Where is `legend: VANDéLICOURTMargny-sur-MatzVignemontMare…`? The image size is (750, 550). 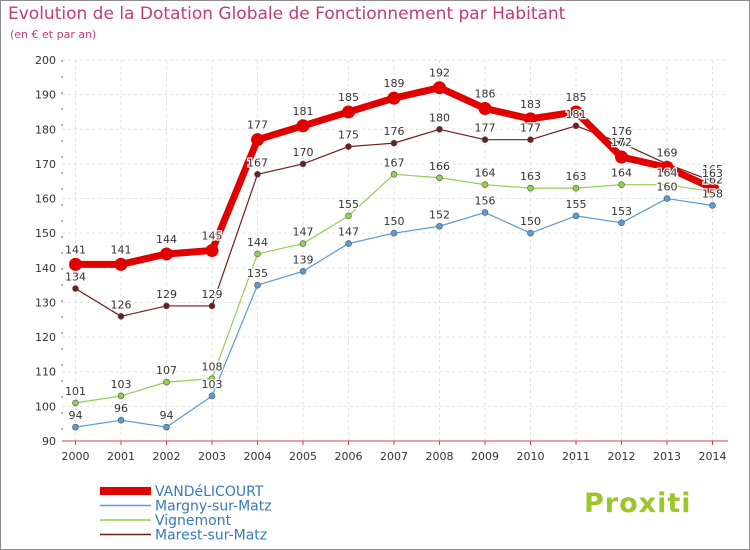
legend: VANDéLICOURTMargny-sur-MatzVignemontMare… is located at coordinates (186, 514).